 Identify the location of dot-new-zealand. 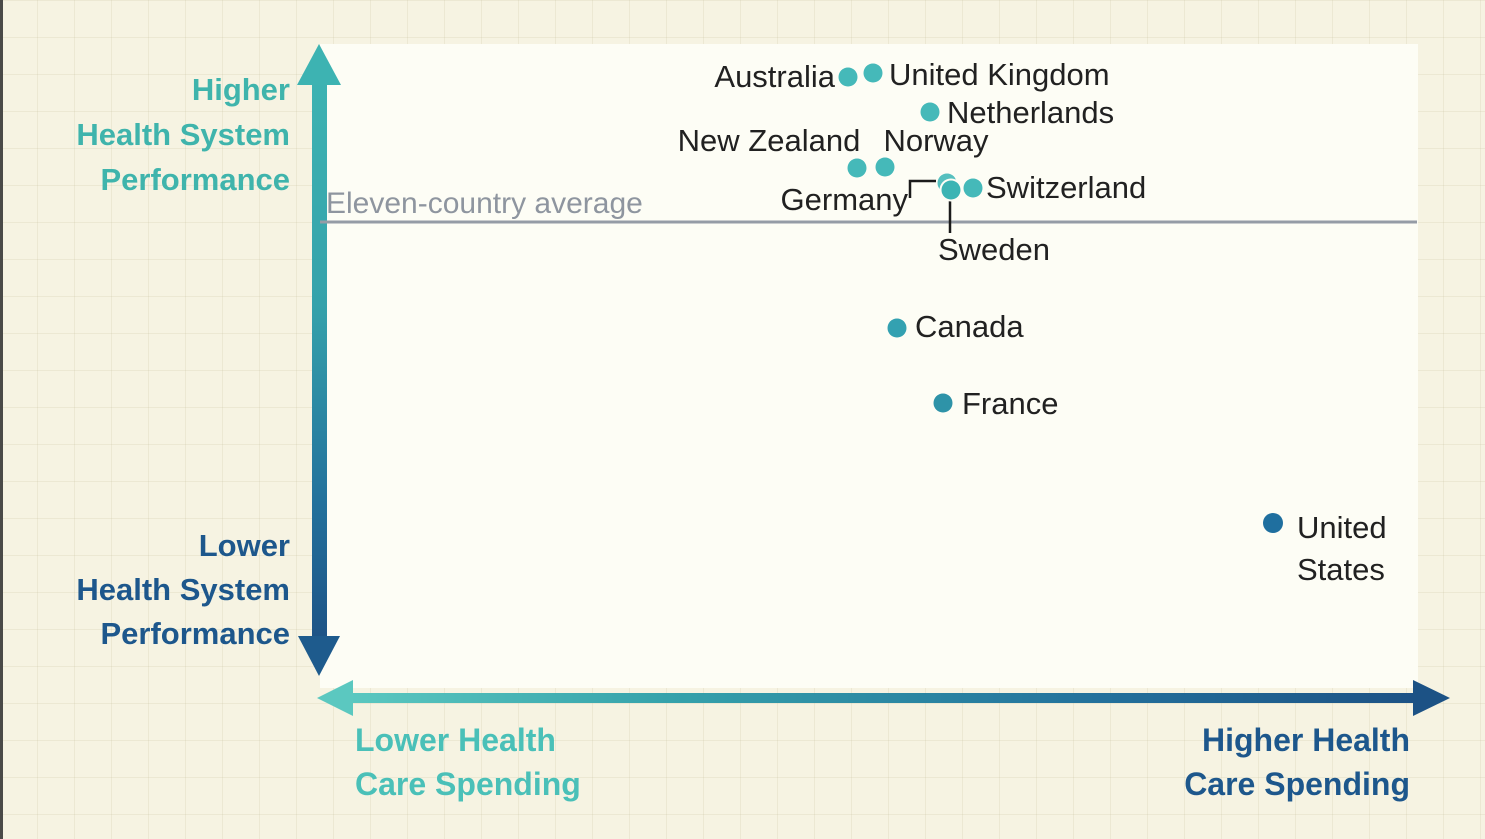
(857, 168).